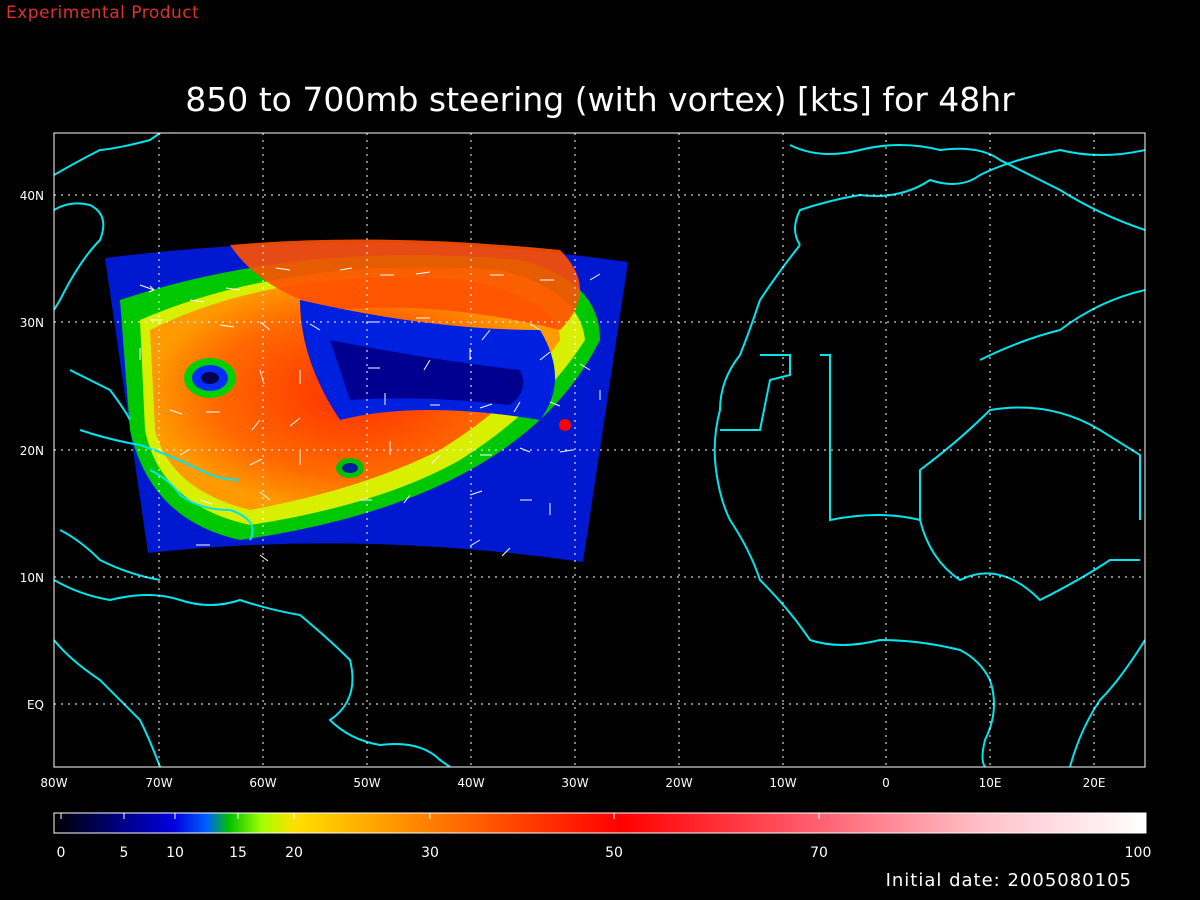  I want to click on lat-tick: 20N, so click(32, 451).